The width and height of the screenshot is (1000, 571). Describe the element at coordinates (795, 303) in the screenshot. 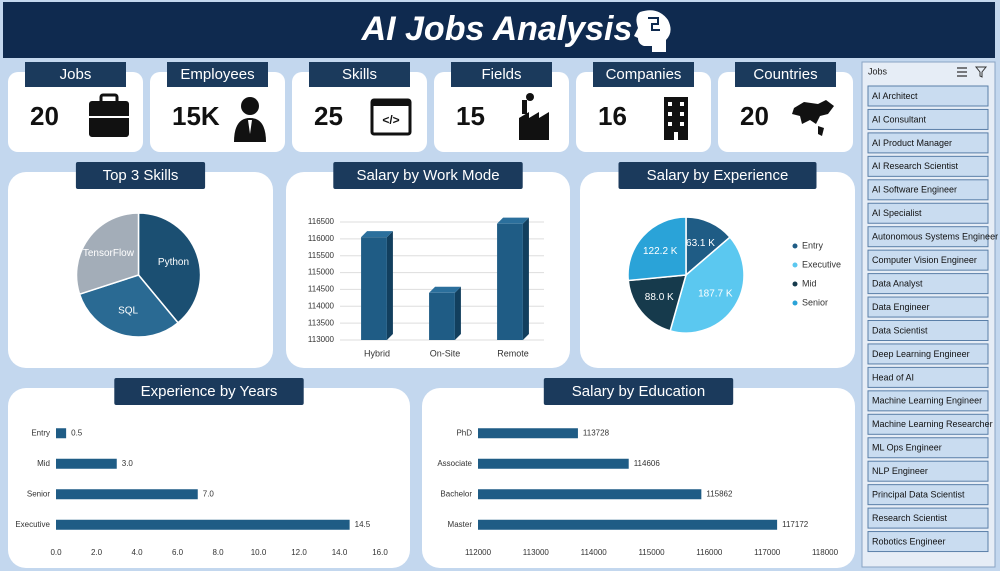

I see `legend-swatch` at that location.